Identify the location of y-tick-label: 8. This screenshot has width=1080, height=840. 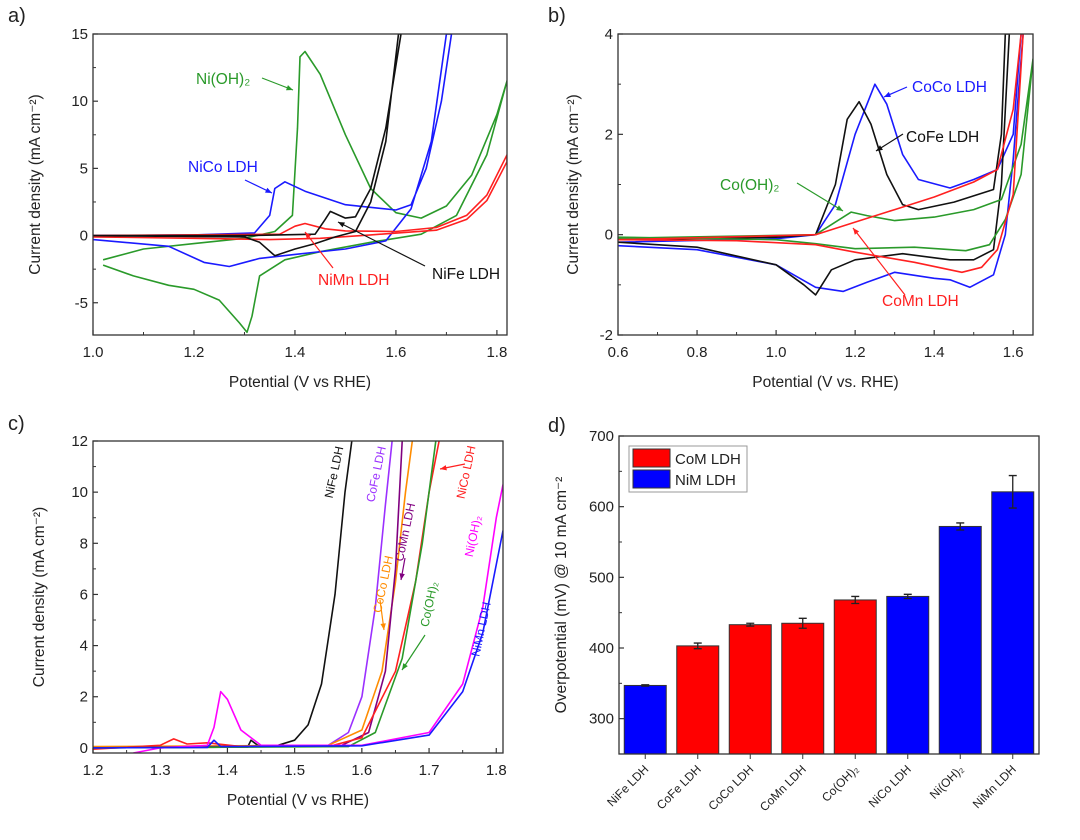
(84, 543).